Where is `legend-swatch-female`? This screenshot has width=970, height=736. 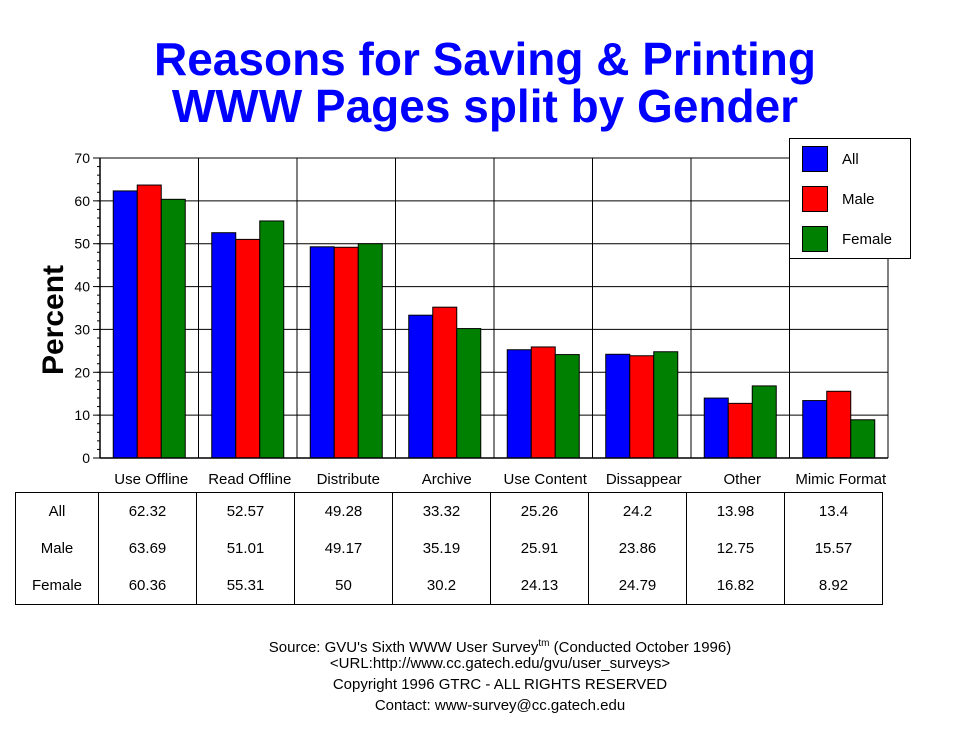 legend-swatch-female is located at coordinates (815, 239).